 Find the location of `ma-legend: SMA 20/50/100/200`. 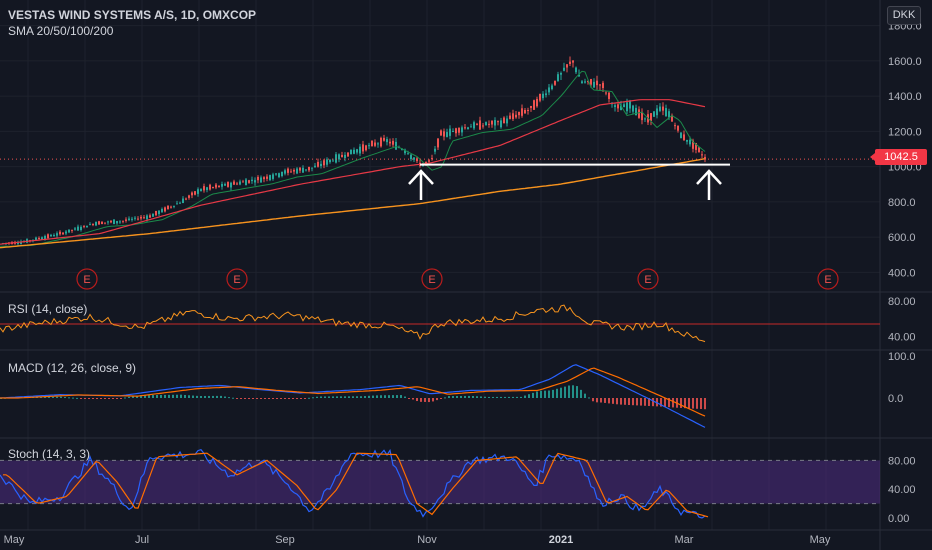

ma-legend: SMA 20/50/100/200 is located at coordinates (61, 31).